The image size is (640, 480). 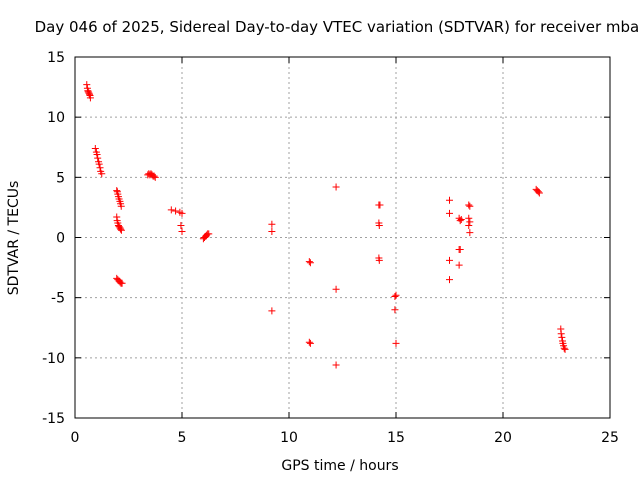 I want to click on x-tick-label: 5, so click(x=182, y=438).